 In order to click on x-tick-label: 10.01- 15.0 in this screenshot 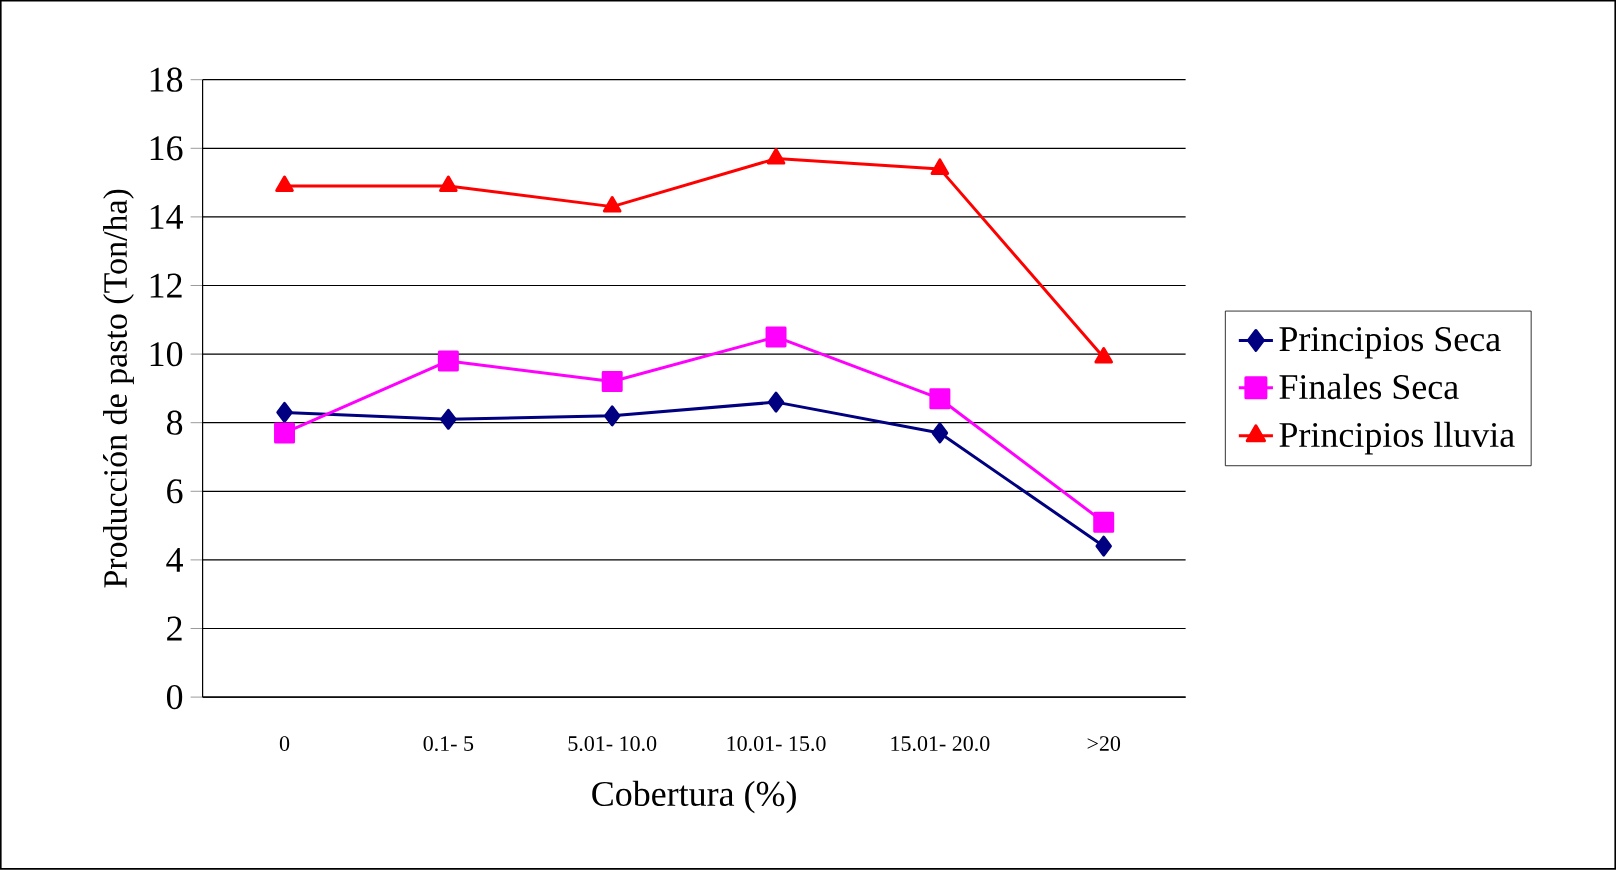, I will do `click(776, 744)`.